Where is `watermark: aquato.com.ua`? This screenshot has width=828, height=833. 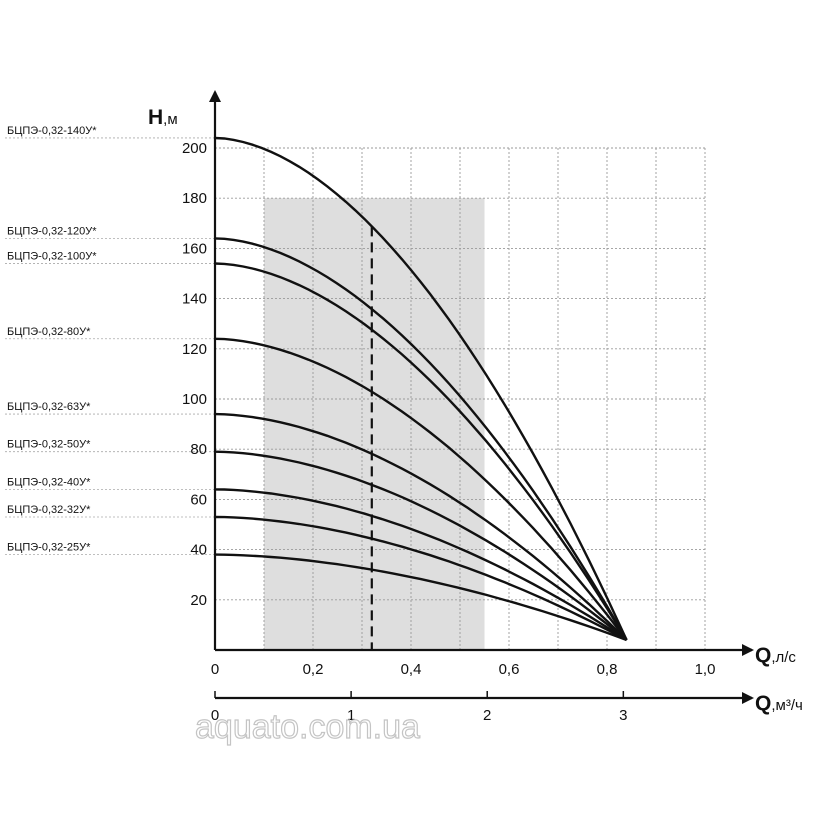
watermark: aquato.com.ua is located at coordinates (307, 727).